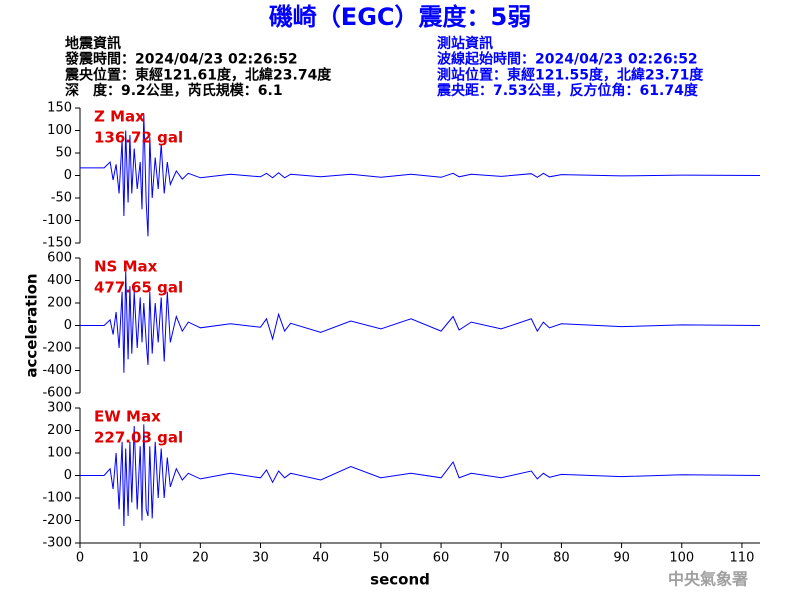 This screenshot has width=800, height=604. What do you see at coordinates (57, 543) in the screenshot?
I see `y-tick-label: -300` at bounding box center [57, 543].